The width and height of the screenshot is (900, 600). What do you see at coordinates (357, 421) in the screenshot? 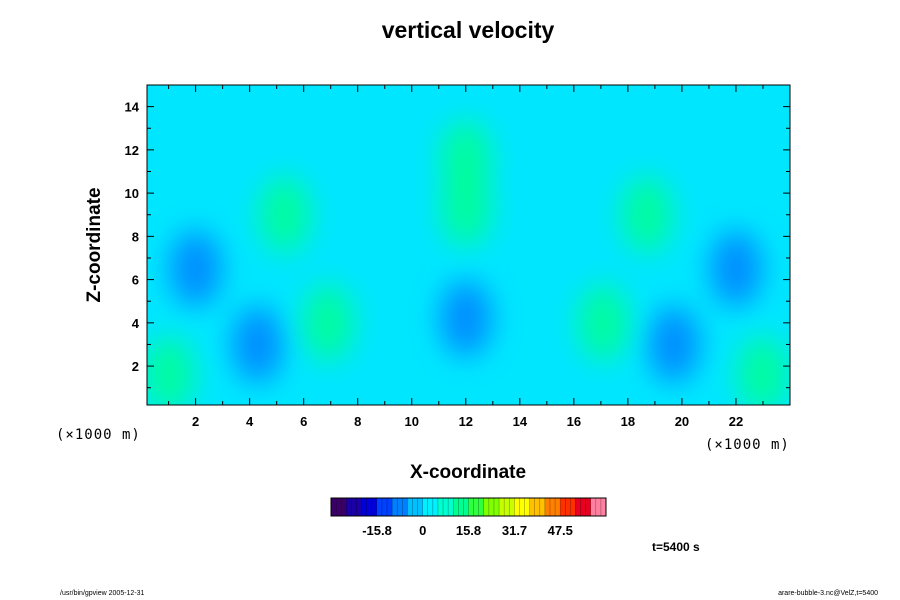
I see `x-tick-label: 8` at bounding box center [357, 421].